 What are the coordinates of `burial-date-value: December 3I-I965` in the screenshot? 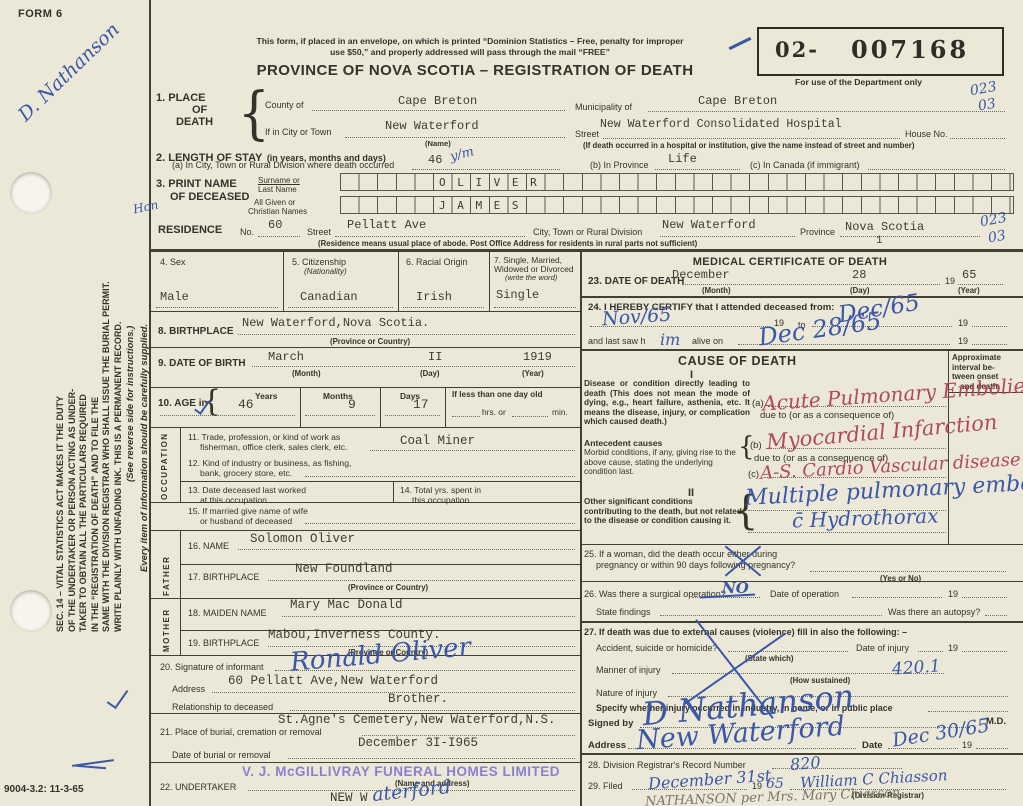 It's located at (418, 743).